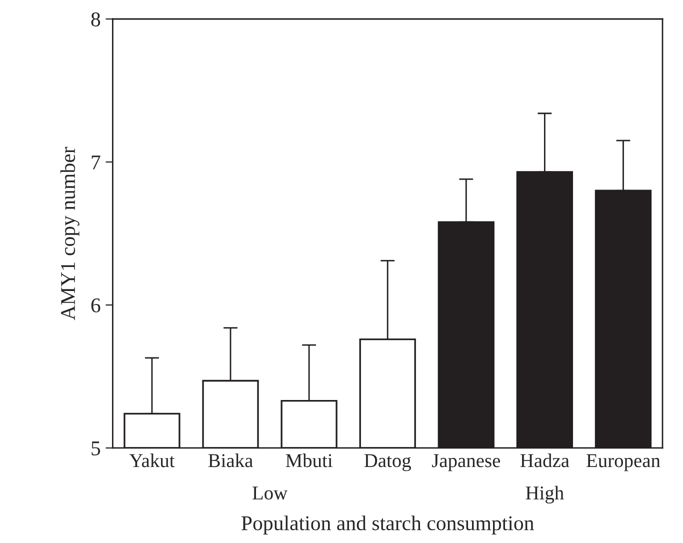 This screenshot has width=683, height=543. I want to click on y-tick-label: 7, so click(96, 163).